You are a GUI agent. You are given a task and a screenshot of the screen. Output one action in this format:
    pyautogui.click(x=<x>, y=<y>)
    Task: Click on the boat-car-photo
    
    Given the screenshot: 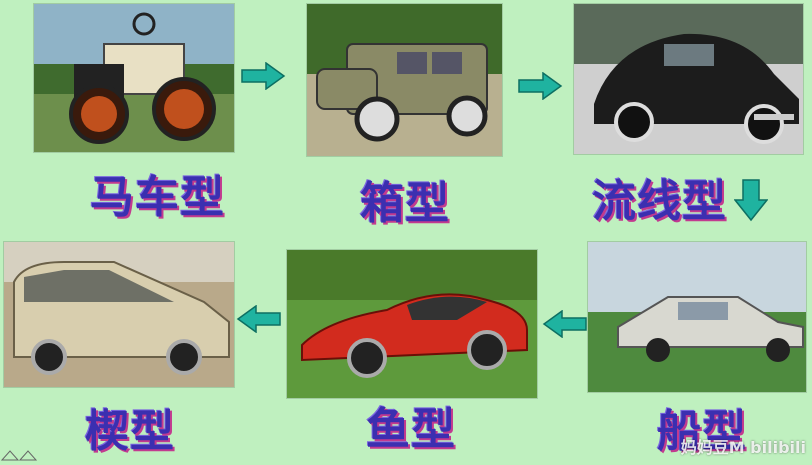 What is the action you would take?
    pyautogui.click(x=697, y=317)
    